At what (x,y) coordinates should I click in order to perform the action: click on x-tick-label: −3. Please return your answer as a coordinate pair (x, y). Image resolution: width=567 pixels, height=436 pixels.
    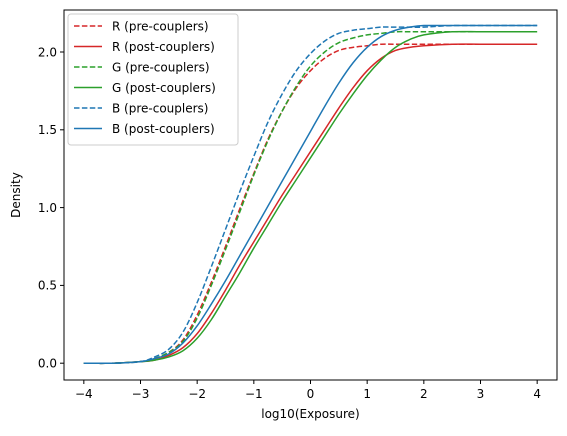
    Looking at the image, I should click on (141, 394).